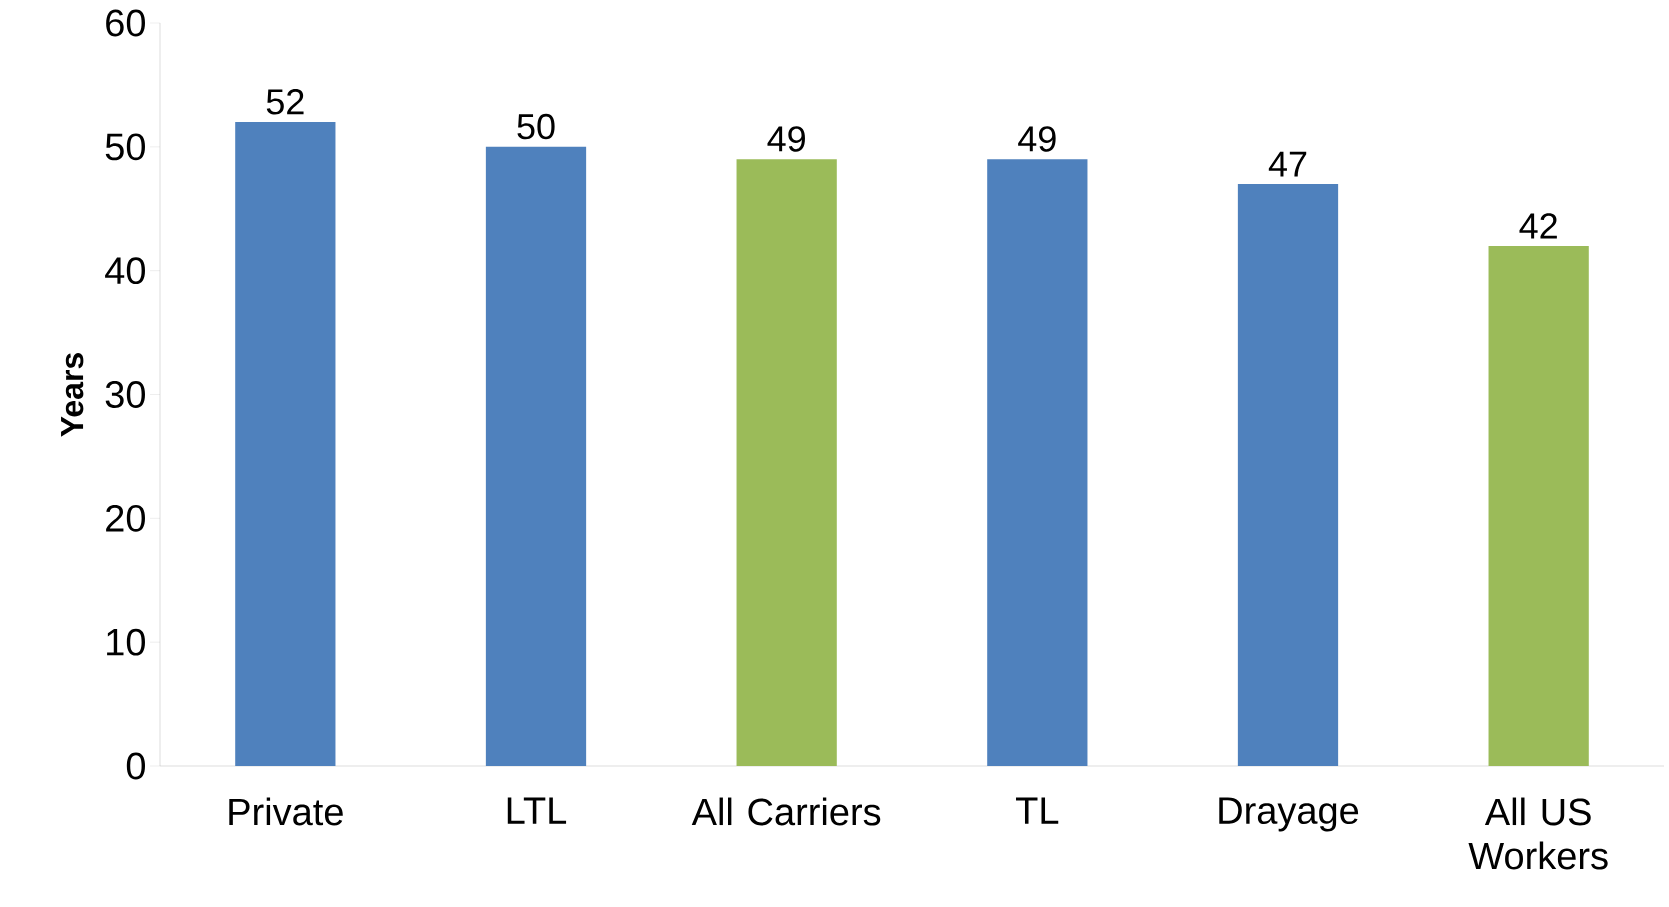  Describe the element at coordinates (1538, 226) in the screenshot. I see `data-label: 42` at that location.